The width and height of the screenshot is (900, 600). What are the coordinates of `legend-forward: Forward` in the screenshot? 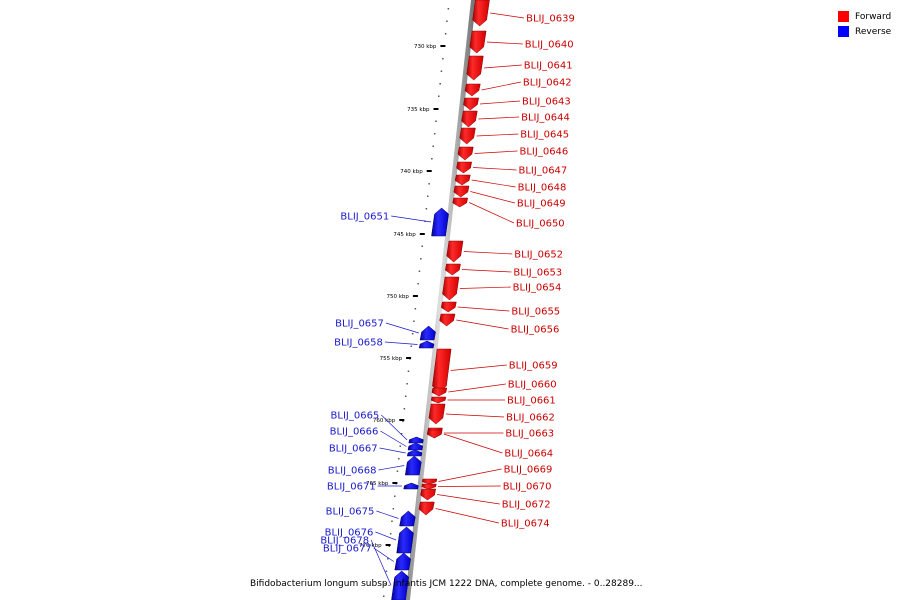 It's located at (864, 16).